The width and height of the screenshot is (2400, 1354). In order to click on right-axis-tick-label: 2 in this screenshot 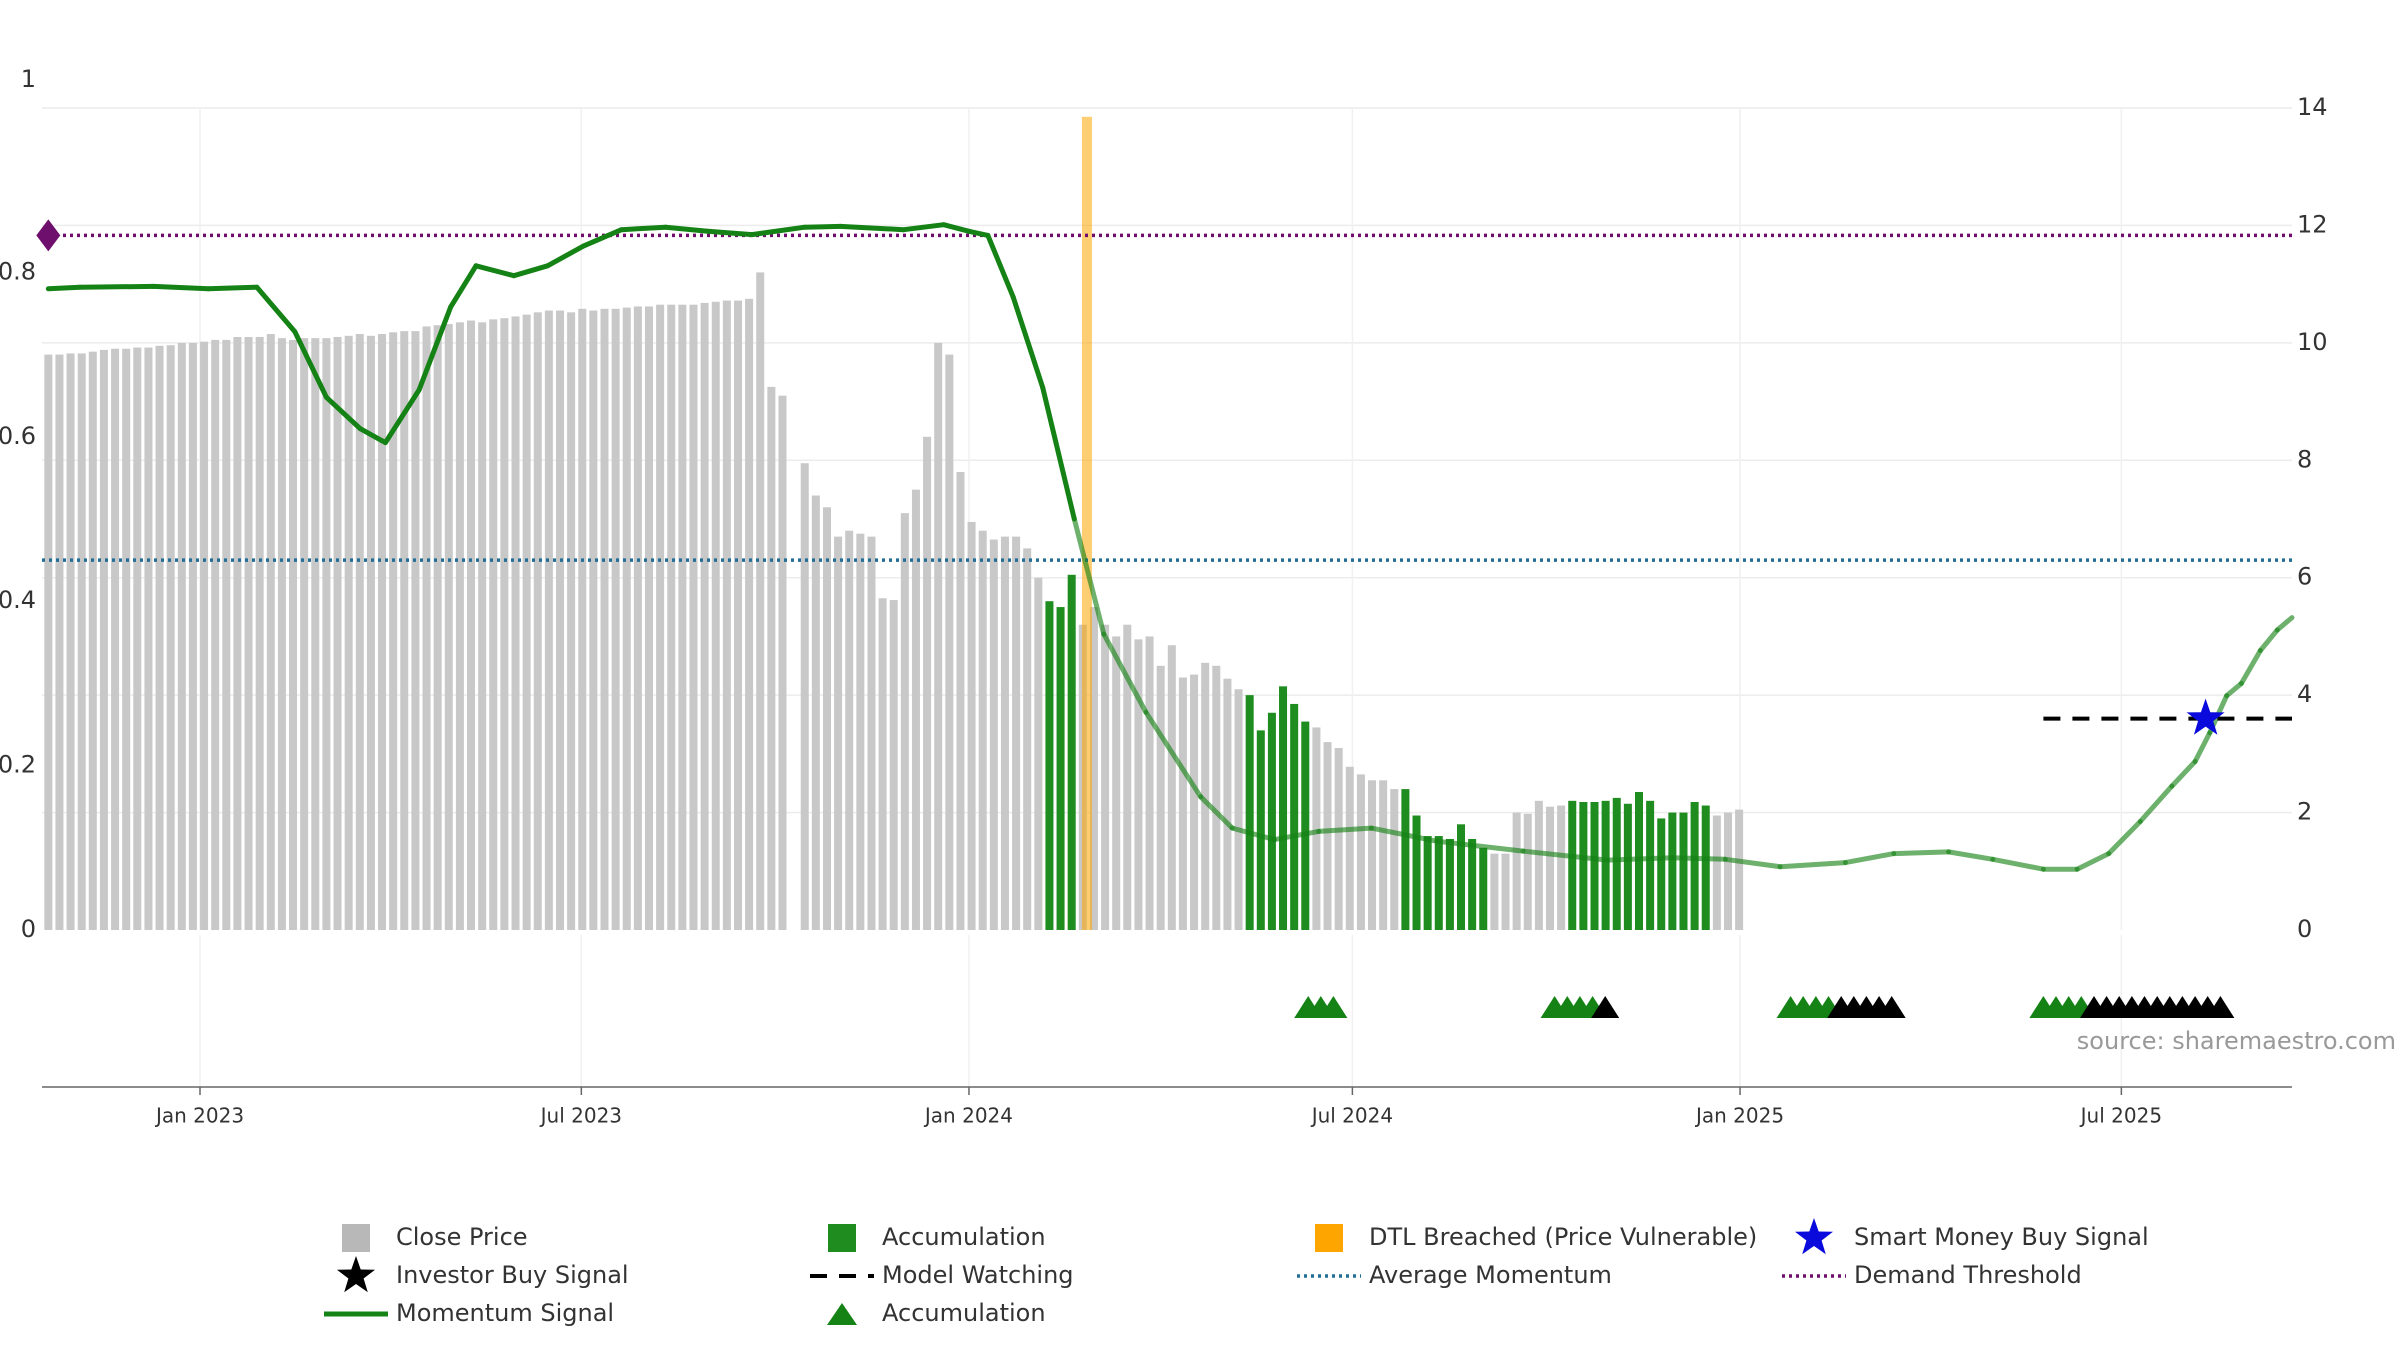, I will do `click(2304, 812)`.